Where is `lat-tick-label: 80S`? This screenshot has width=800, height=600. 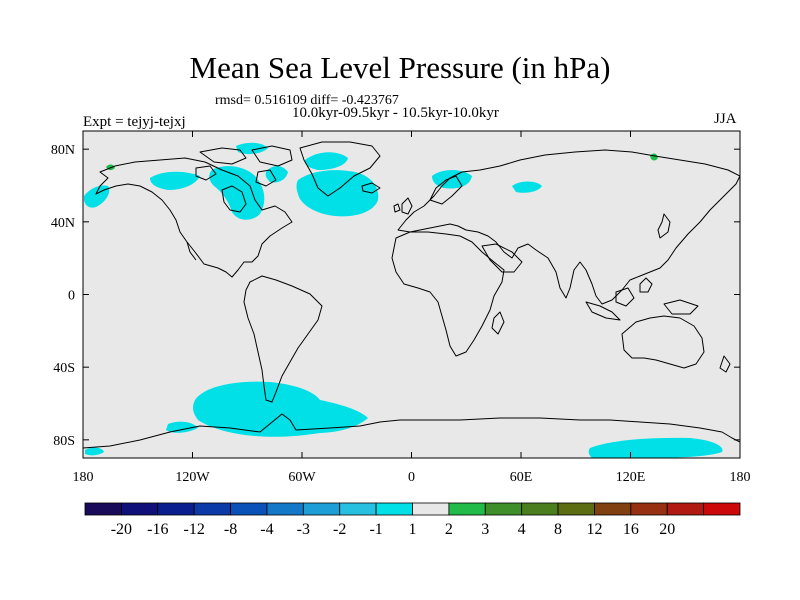 lat-tick-label: 80S is located at coordinates (64, 441).